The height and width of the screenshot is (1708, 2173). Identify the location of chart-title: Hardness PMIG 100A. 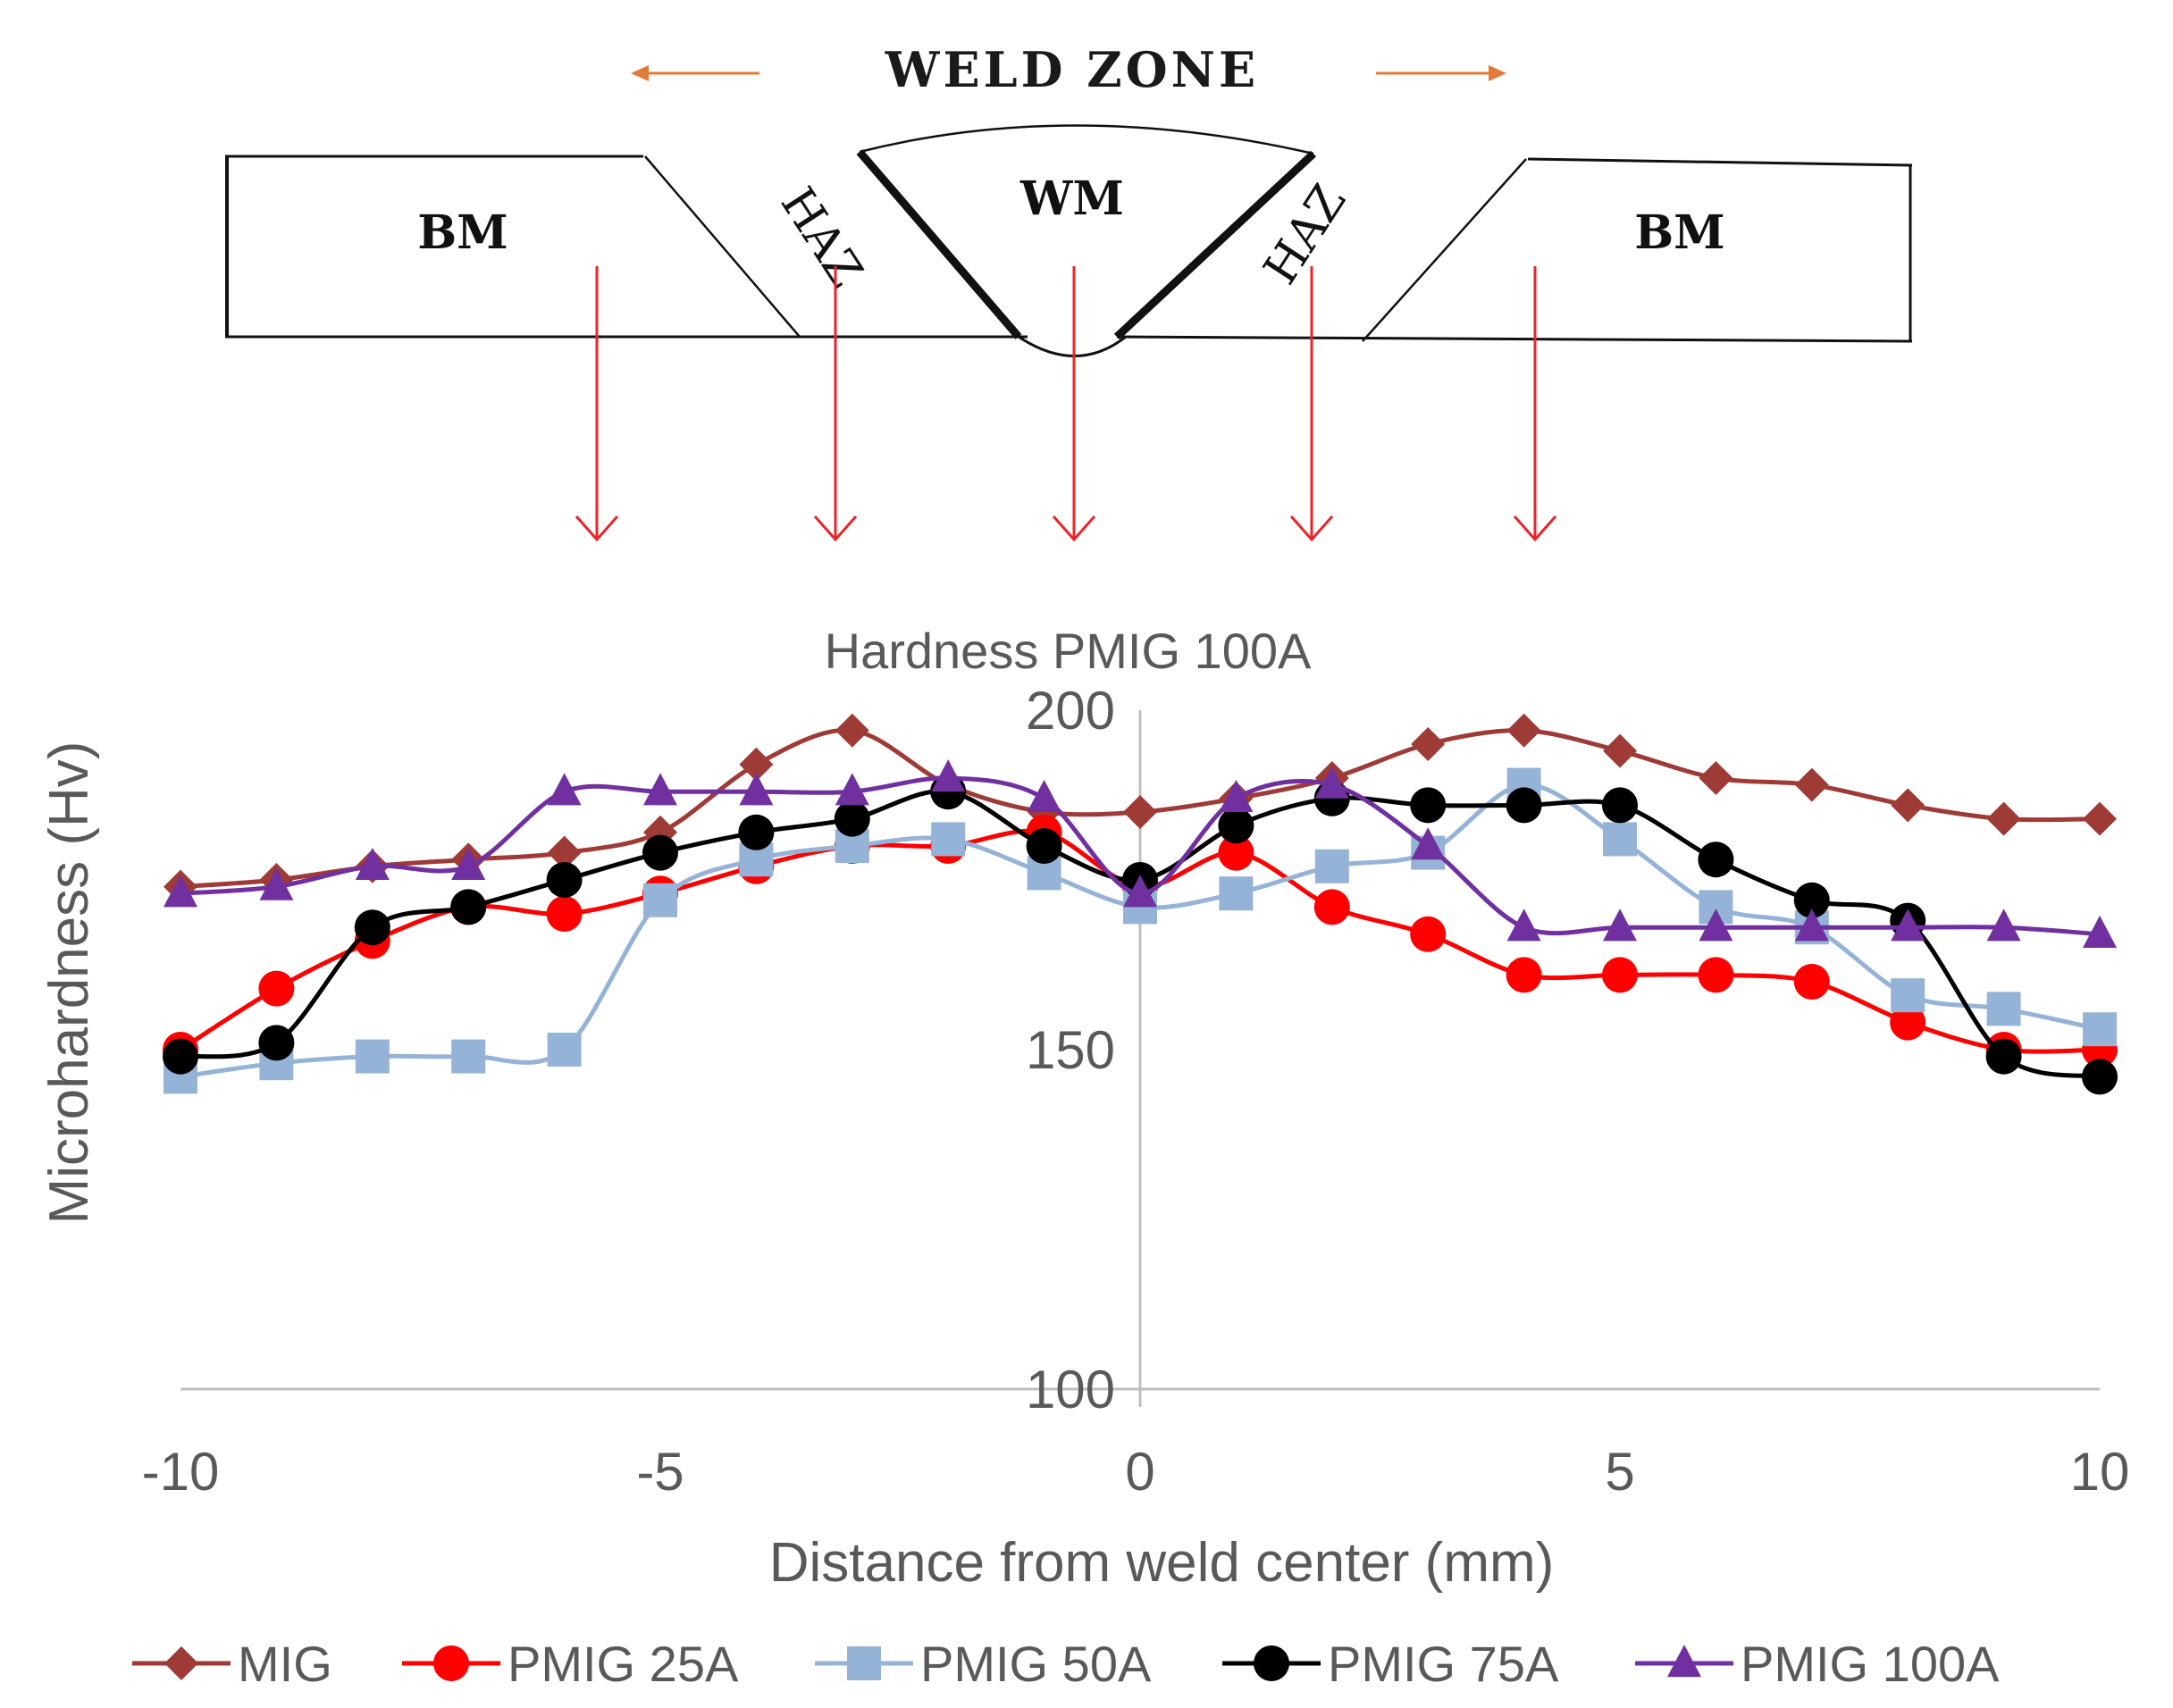
(1068, 651).